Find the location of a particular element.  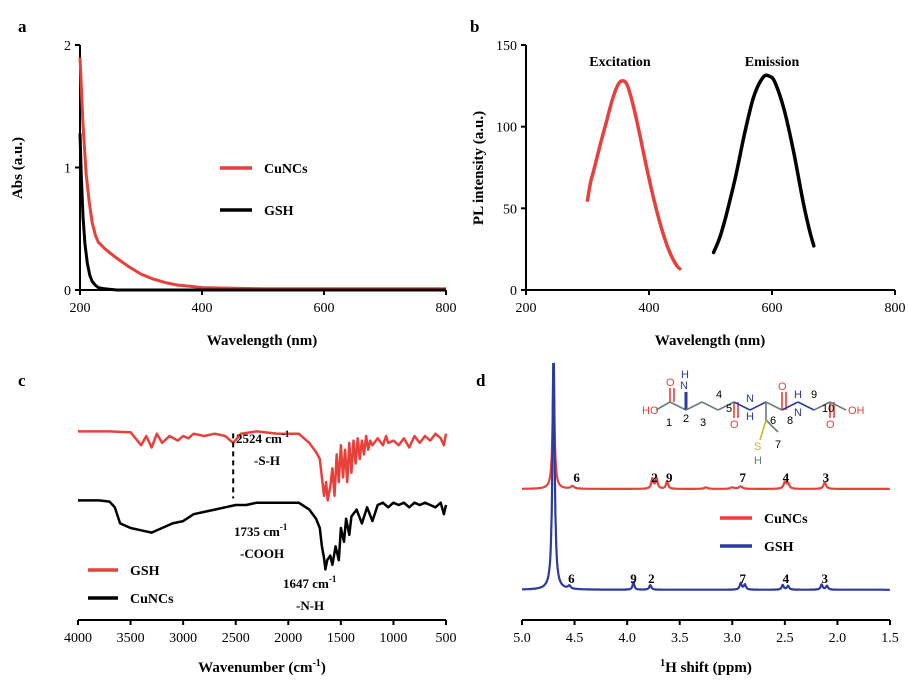

panel-a-x-axis-title: Wavelength (nm) is located at coordinates (262, 341).